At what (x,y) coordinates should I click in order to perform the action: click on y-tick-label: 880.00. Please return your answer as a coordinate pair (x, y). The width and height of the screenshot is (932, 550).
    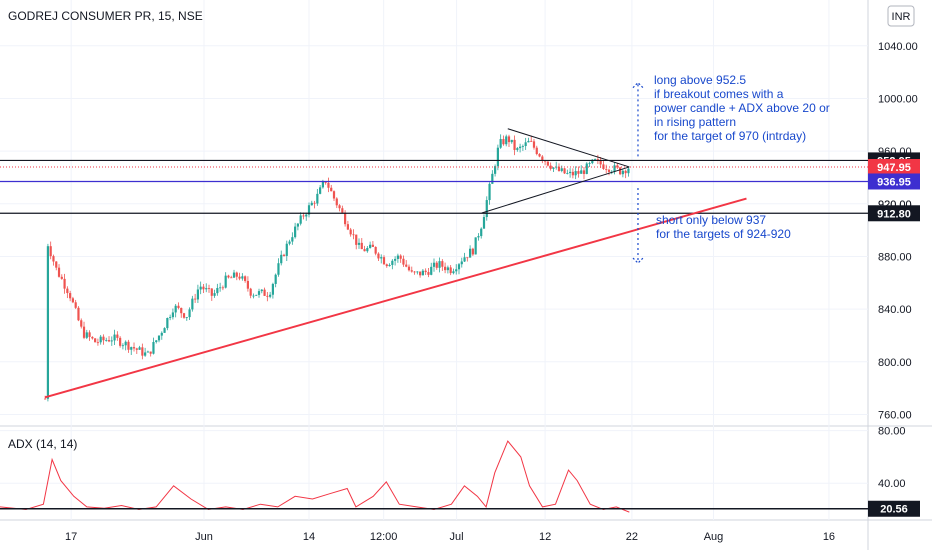
    Looking at the image, I should click on (895, 257).